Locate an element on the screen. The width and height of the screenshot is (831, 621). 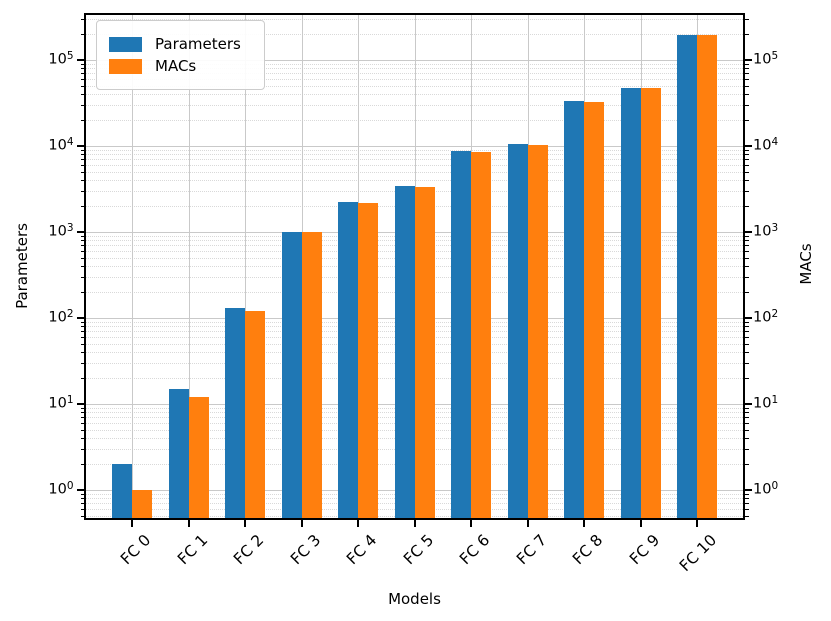
x-tick-label-2: FC 2 is located at coordinates (249, 550).